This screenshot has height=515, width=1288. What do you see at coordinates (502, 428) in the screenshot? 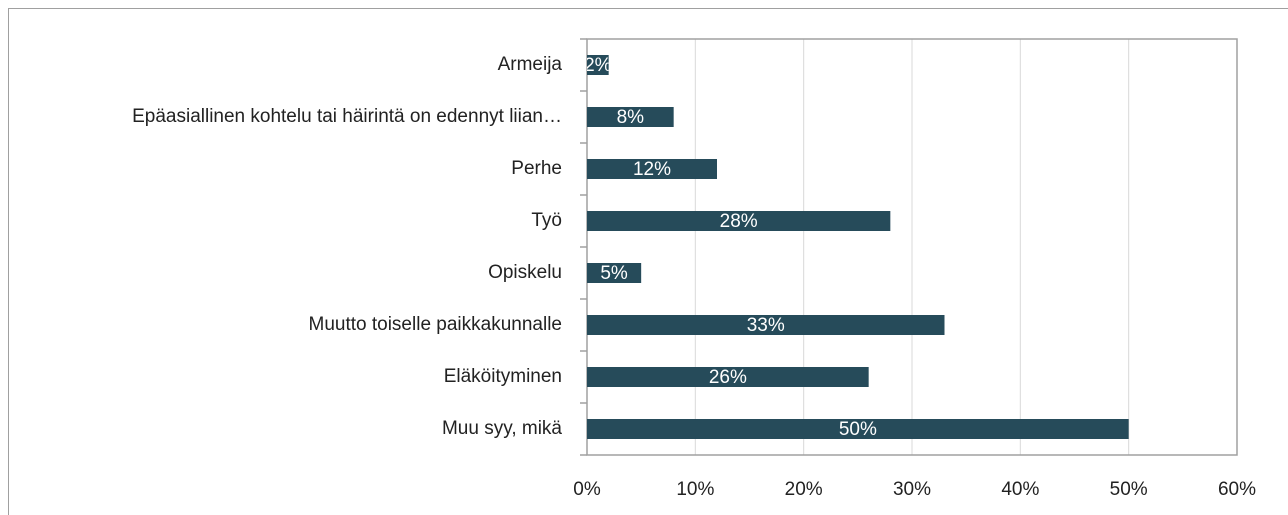
I see `y-tick-label: Muu syy, mikä` at bounding box center [502, 428].